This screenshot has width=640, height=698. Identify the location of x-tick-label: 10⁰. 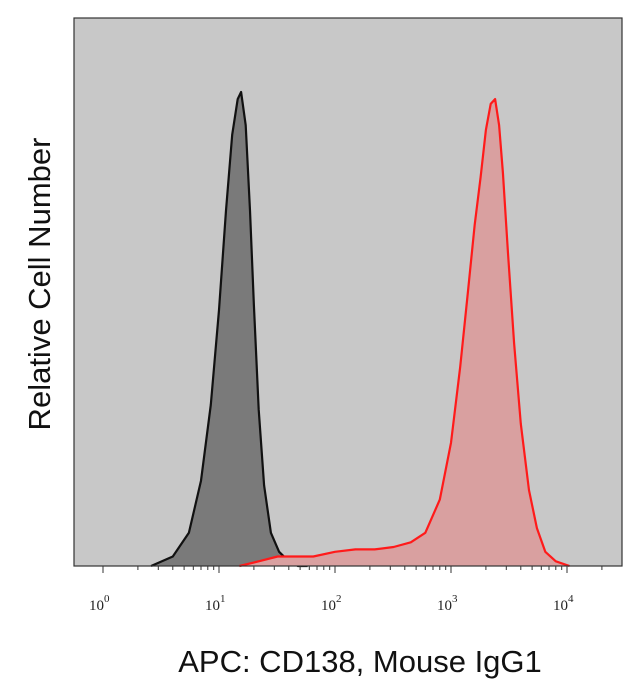
(99, 603).